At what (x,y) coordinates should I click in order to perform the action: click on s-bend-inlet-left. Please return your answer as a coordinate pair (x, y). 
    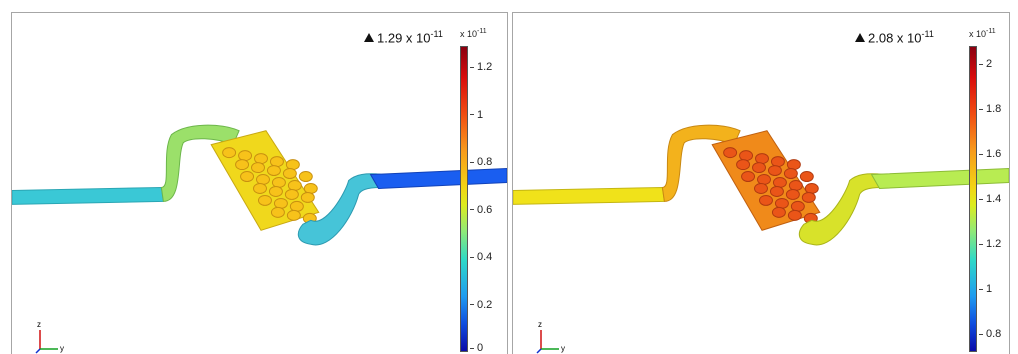
    Looking at the image, I should click on (200, 163).